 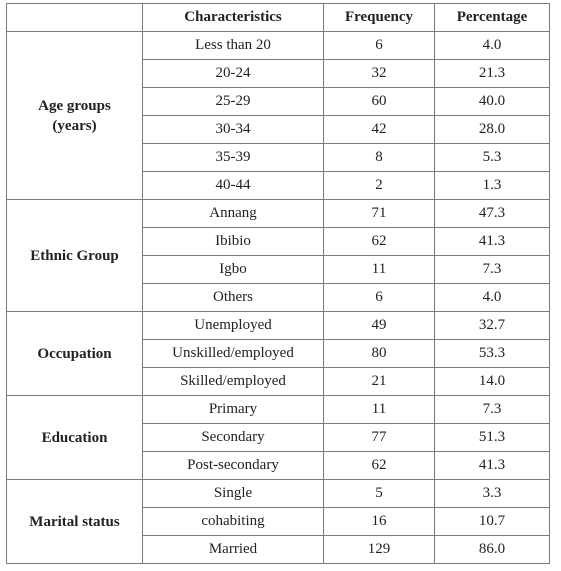 I want to click on table-row: Others 6 4.0, so click(x=278, y=297).